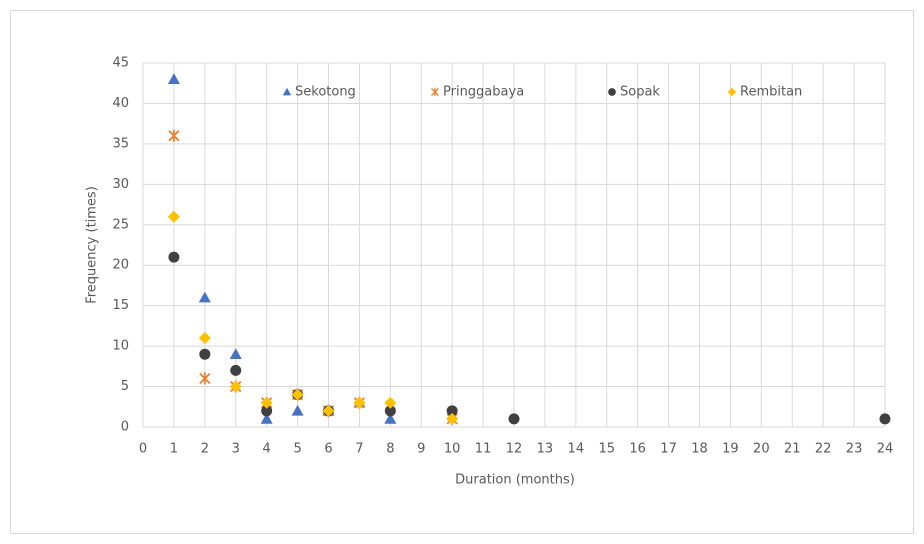 This screenshot has width=924, height=544. What do you see at coordinates (792, 449) in the screenshot?
I see `x-tick-label: 21` at bounding box center [792, 449].